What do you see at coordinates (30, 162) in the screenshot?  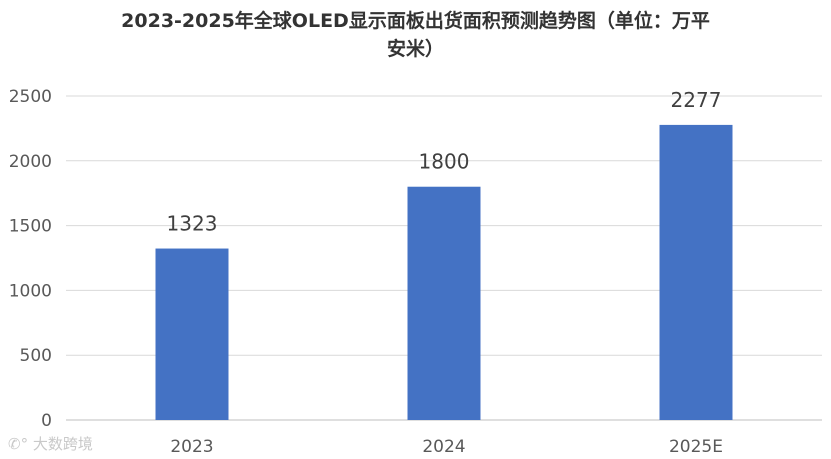 I see `y-tick-label-2000: 2000` at bounding box center [30, 162].